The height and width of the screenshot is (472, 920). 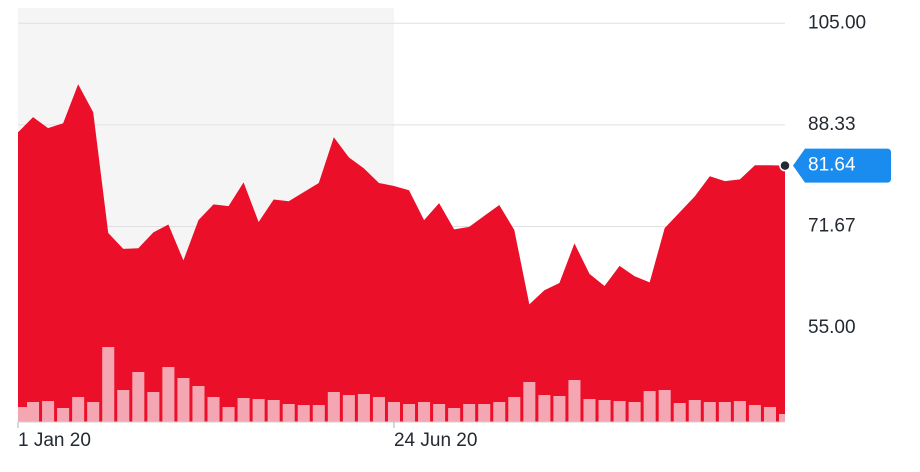 I want to click on x-tick-label: 1 Jan 20, so click(x=54, y=440).